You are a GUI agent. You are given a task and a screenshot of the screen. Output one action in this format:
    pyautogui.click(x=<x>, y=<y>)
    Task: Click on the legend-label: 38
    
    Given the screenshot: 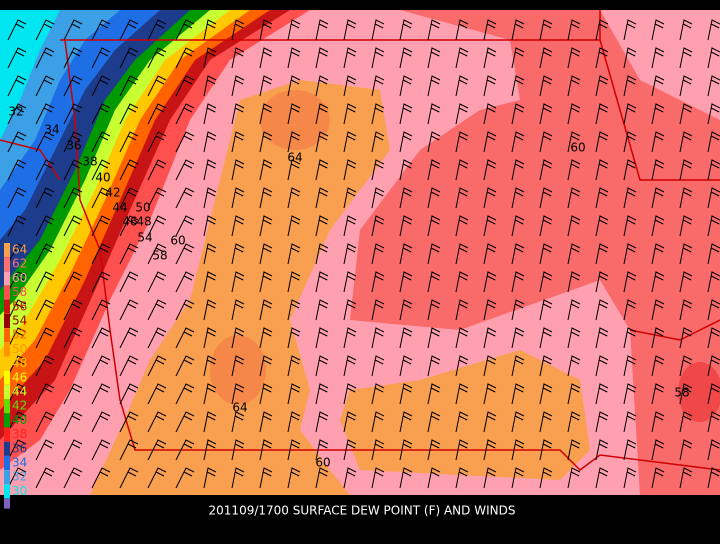 What is the action you would take?
    pyautogui.click(x=19, y=434)
    